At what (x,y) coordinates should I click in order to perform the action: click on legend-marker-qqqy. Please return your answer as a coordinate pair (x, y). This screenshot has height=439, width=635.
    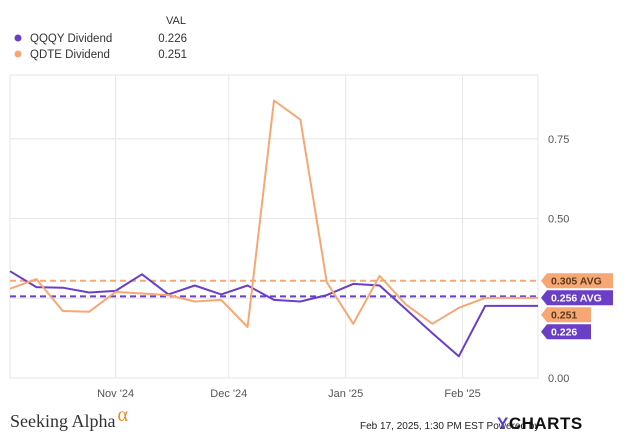
    Looking at the image, I should click on (18, 38).